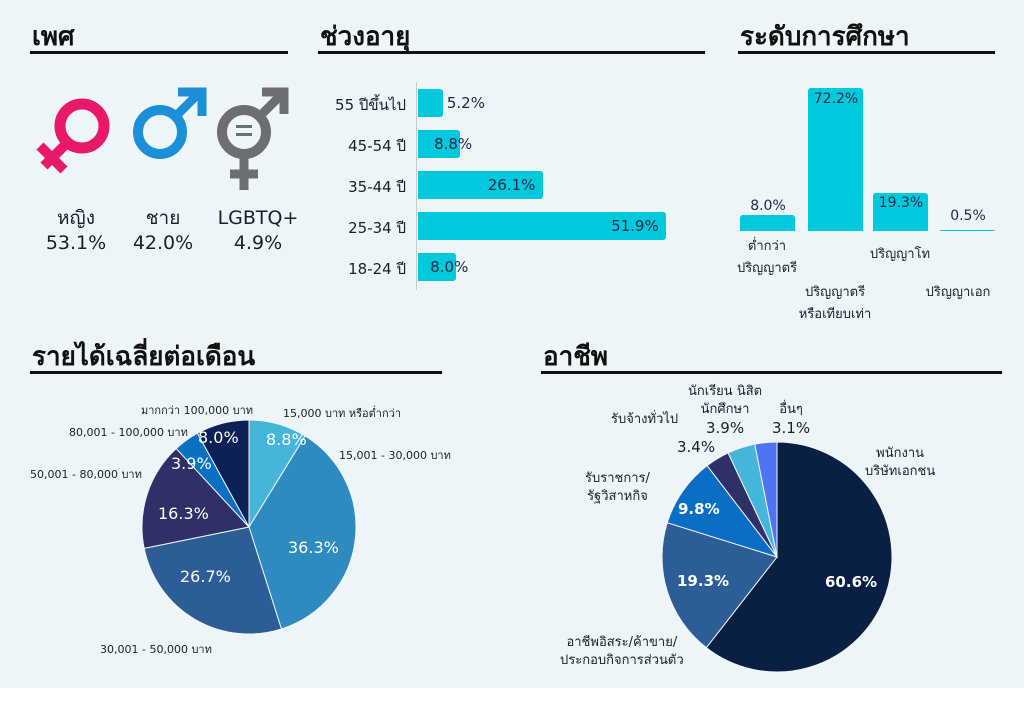 The height and width of the screenshot is (708, 1024). I want to click on income-label: 15,000 บาท หรือต่ำกว่า, so click(342, 413).